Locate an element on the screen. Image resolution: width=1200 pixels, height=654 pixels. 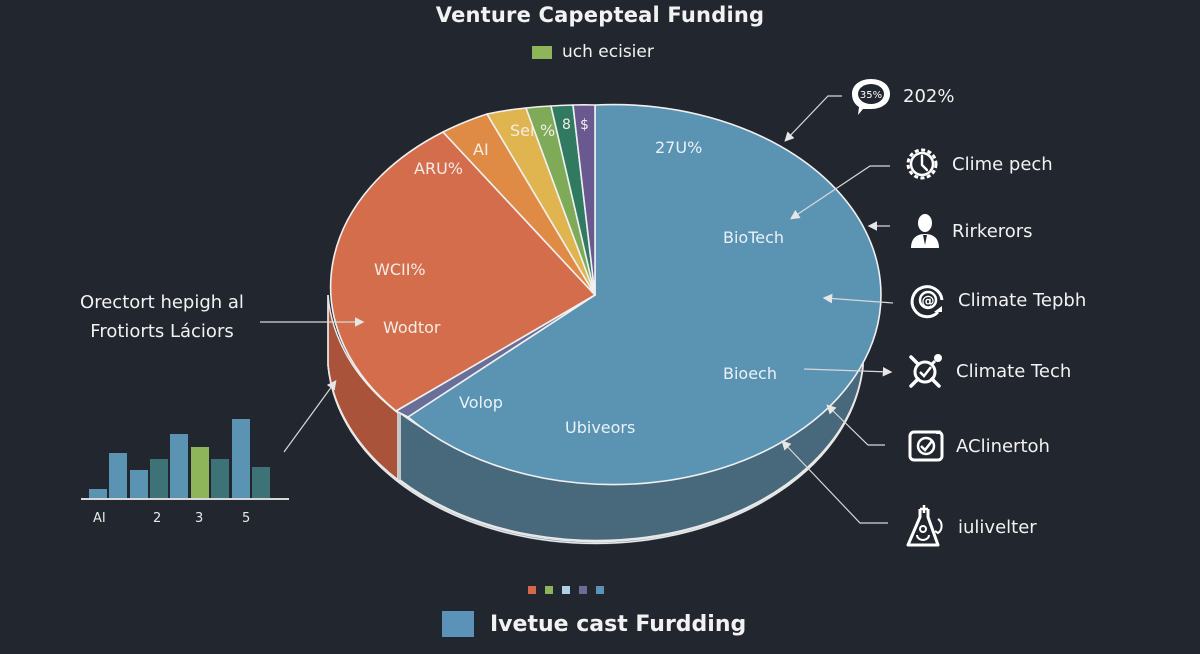
right-item-aclinertoh: AClinertoh is located at coordinates (979, 446).